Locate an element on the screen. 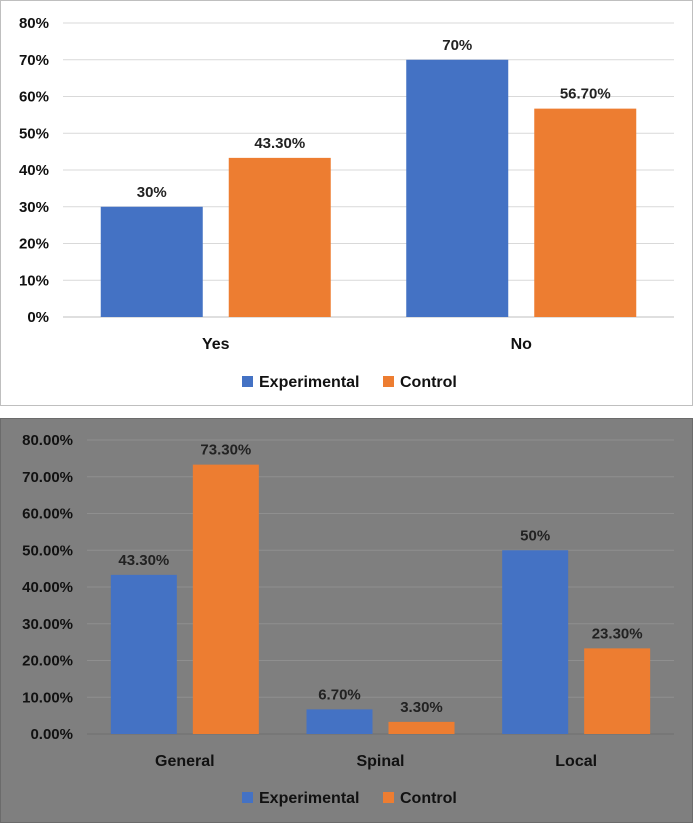  x-category-label: Spinal is located at coordinates (380, 761).